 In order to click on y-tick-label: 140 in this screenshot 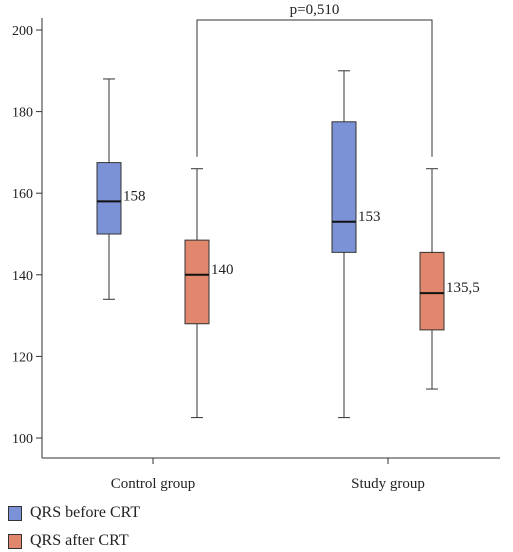, I will do `click(22, 276)`.